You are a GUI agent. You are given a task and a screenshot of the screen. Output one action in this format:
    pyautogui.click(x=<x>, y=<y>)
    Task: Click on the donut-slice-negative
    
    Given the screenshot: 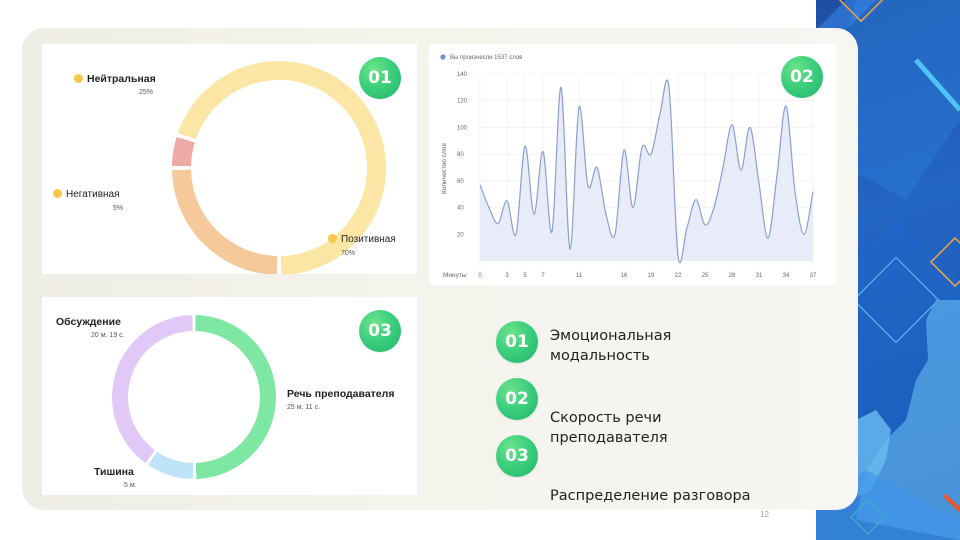 What is the action you would take?
    pyautogui.click(x=183, y=151)
    